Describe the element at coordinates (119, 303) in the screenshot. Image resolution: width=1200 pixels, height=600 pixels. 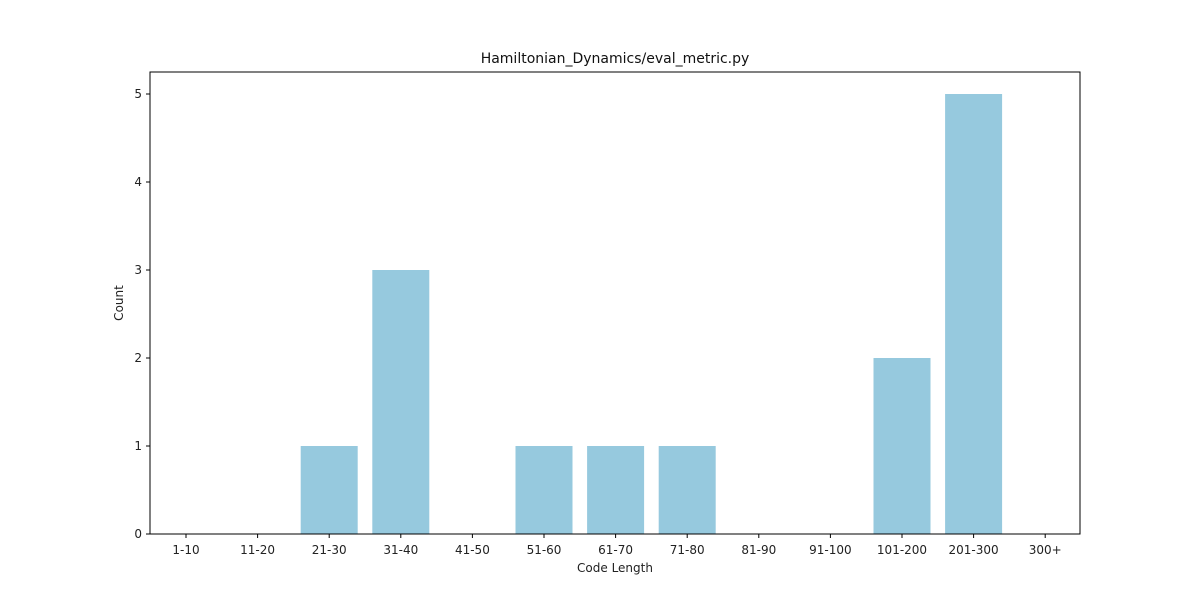
I see `y-axis-label: Count` at that location.